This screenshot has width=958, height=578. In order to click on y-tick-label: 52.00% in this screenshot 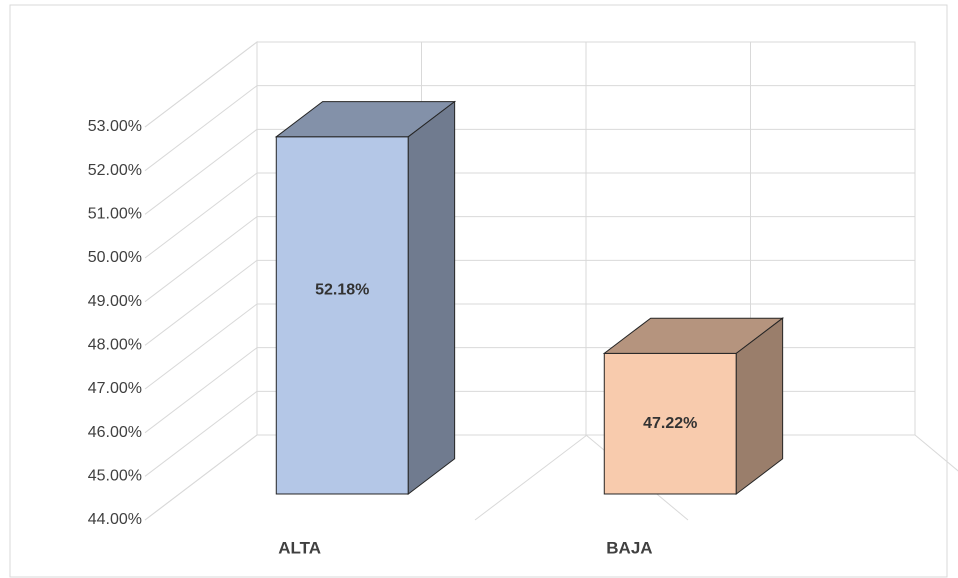, I will do `click(115, 170)`.